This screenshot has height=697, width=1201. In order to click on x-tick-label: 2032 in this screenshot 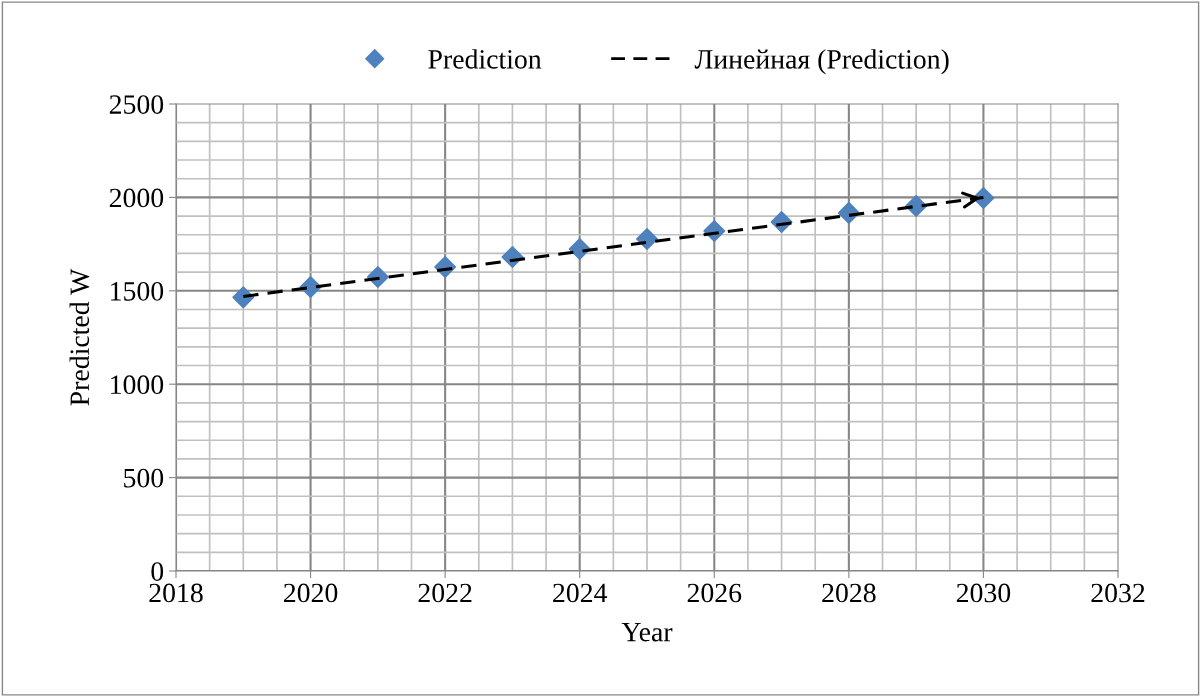, I will do `click(1118, 593)`.